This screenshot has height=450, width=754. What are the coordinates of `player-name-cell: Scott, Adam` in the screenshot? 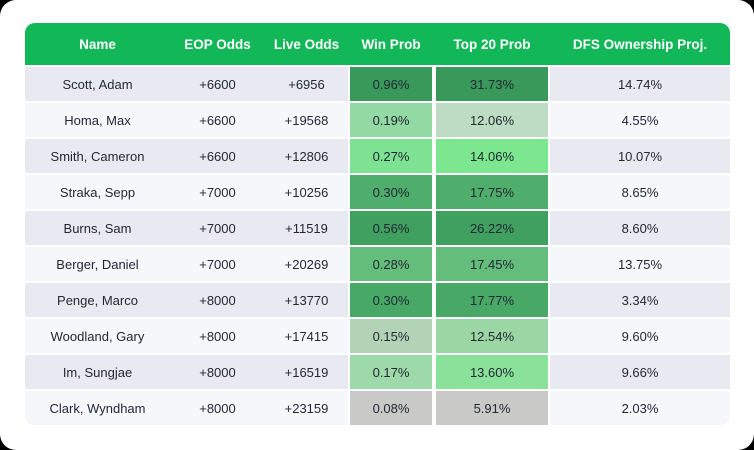 It's located at (97, 84).